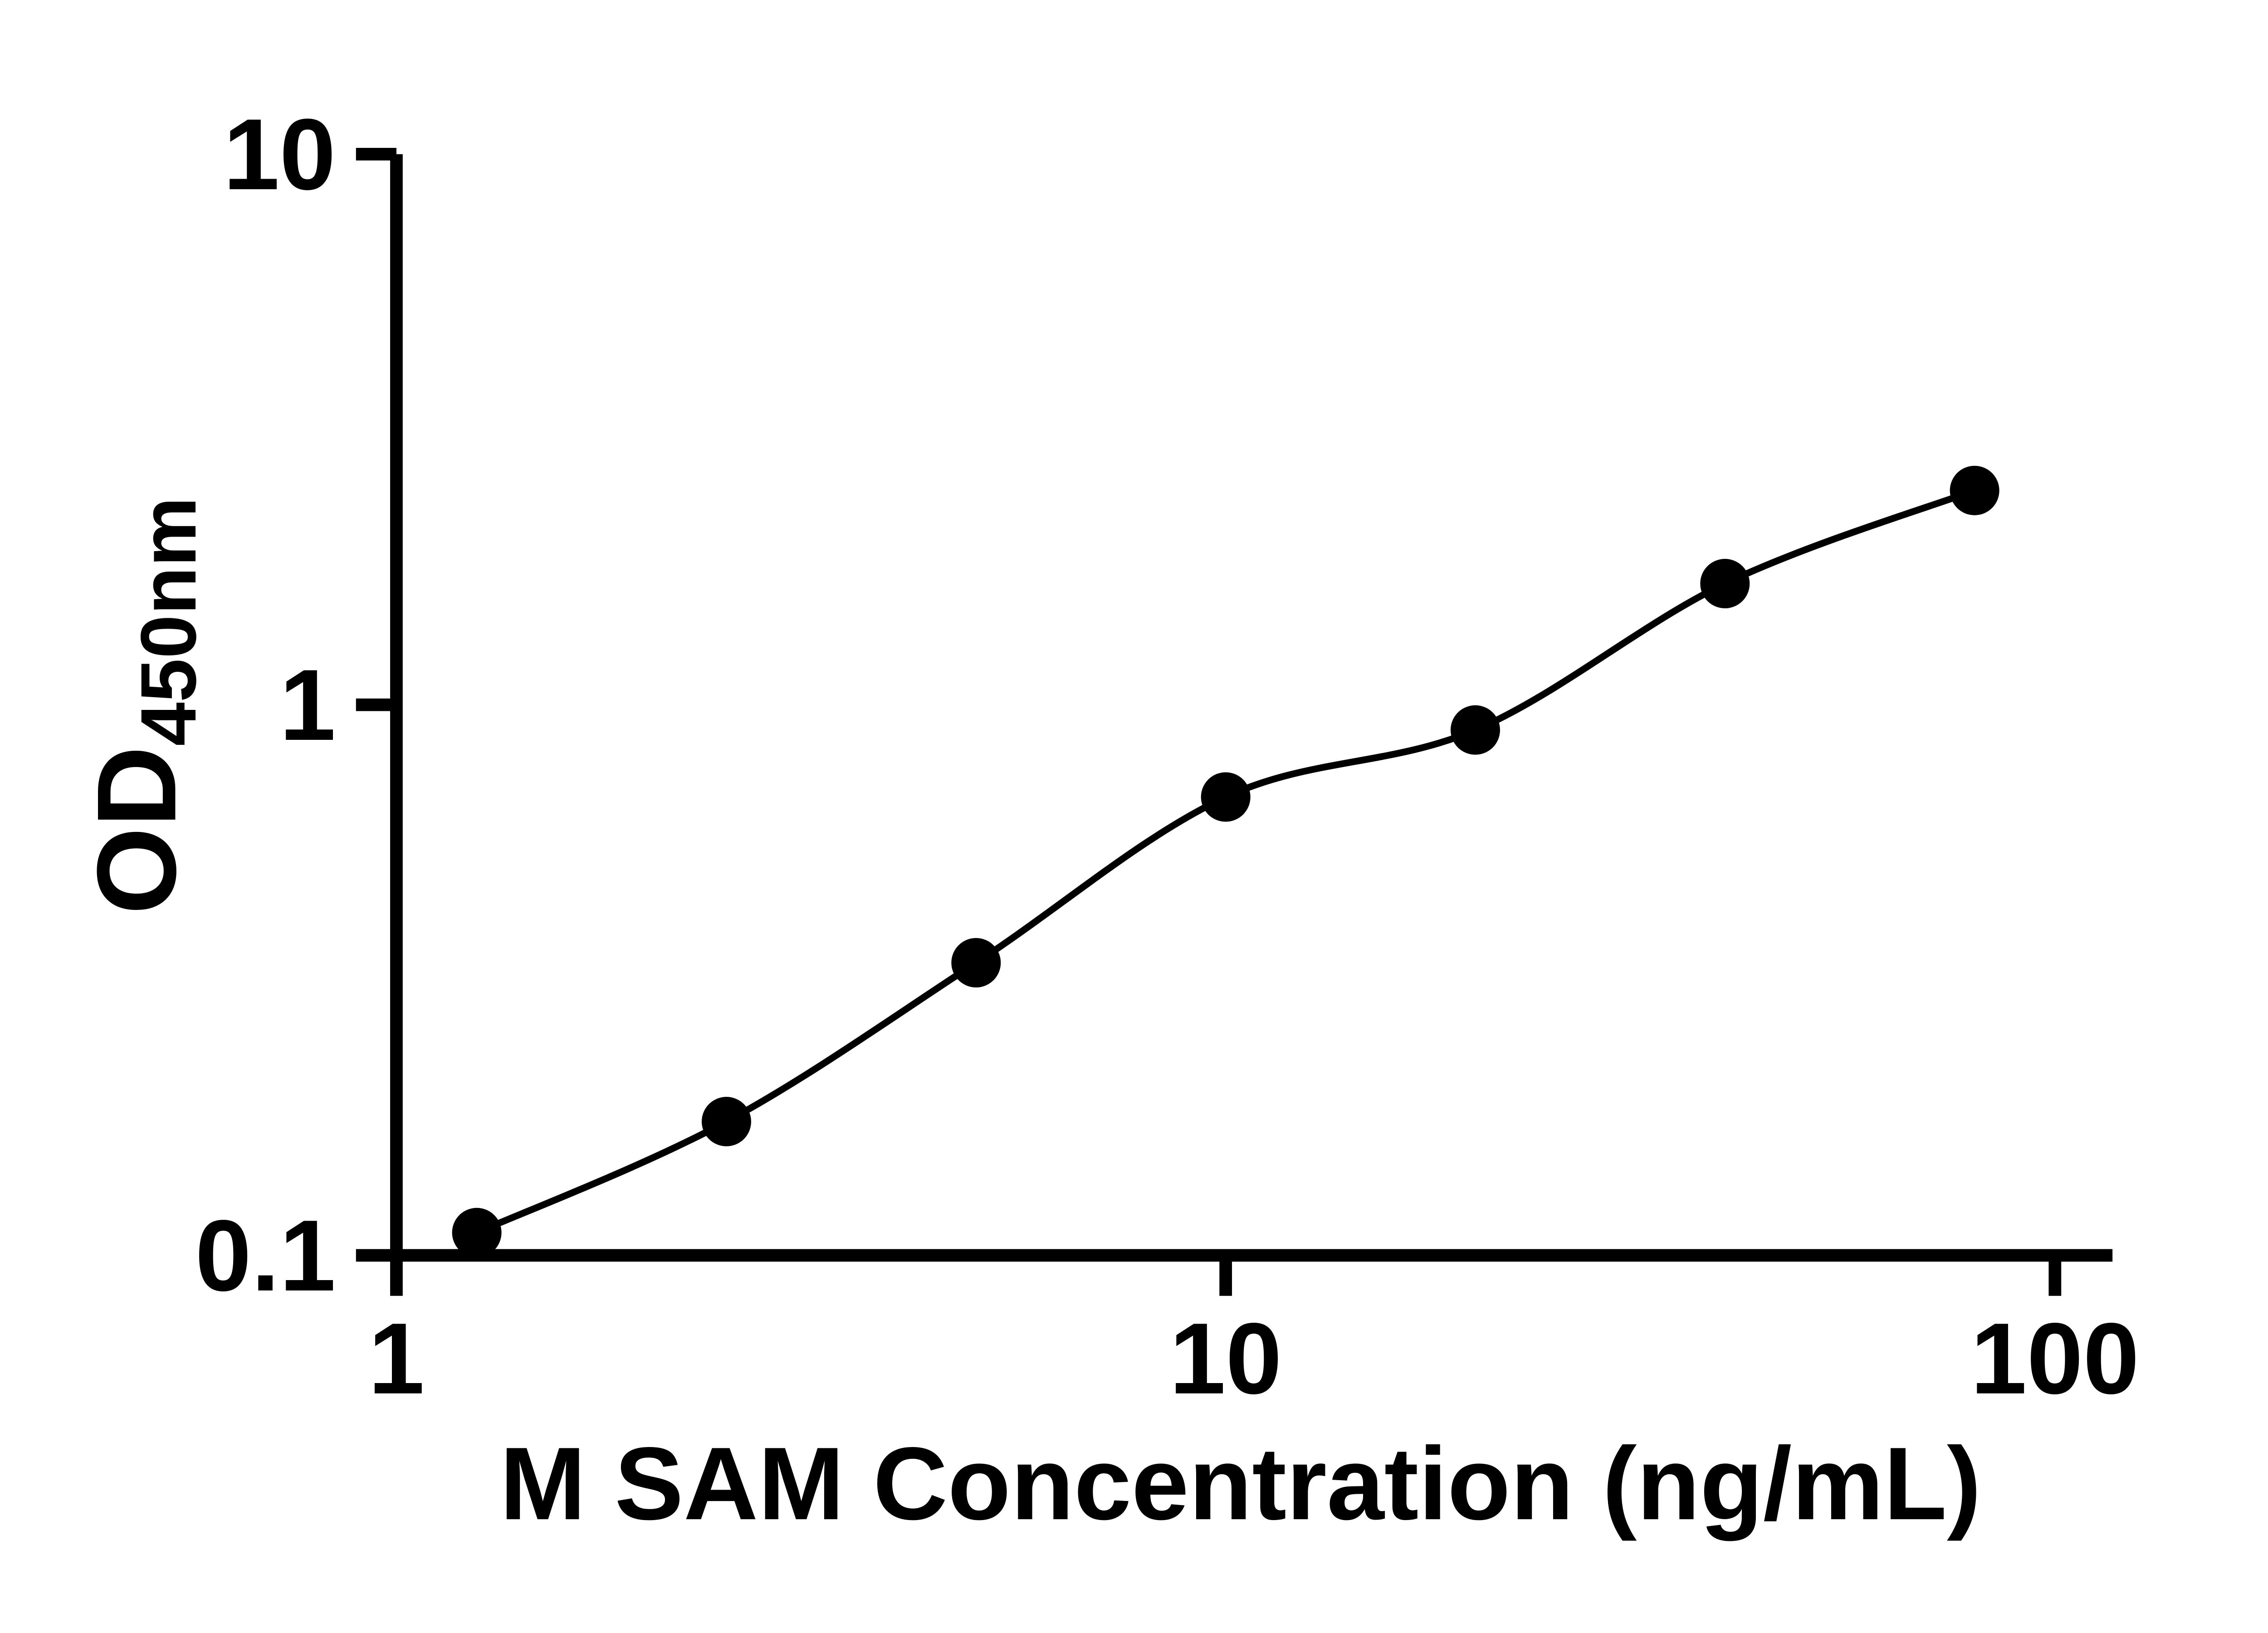  I want to click on x-axis-label: M SAM Concentration (ng/mL), so click(1241, 1483).